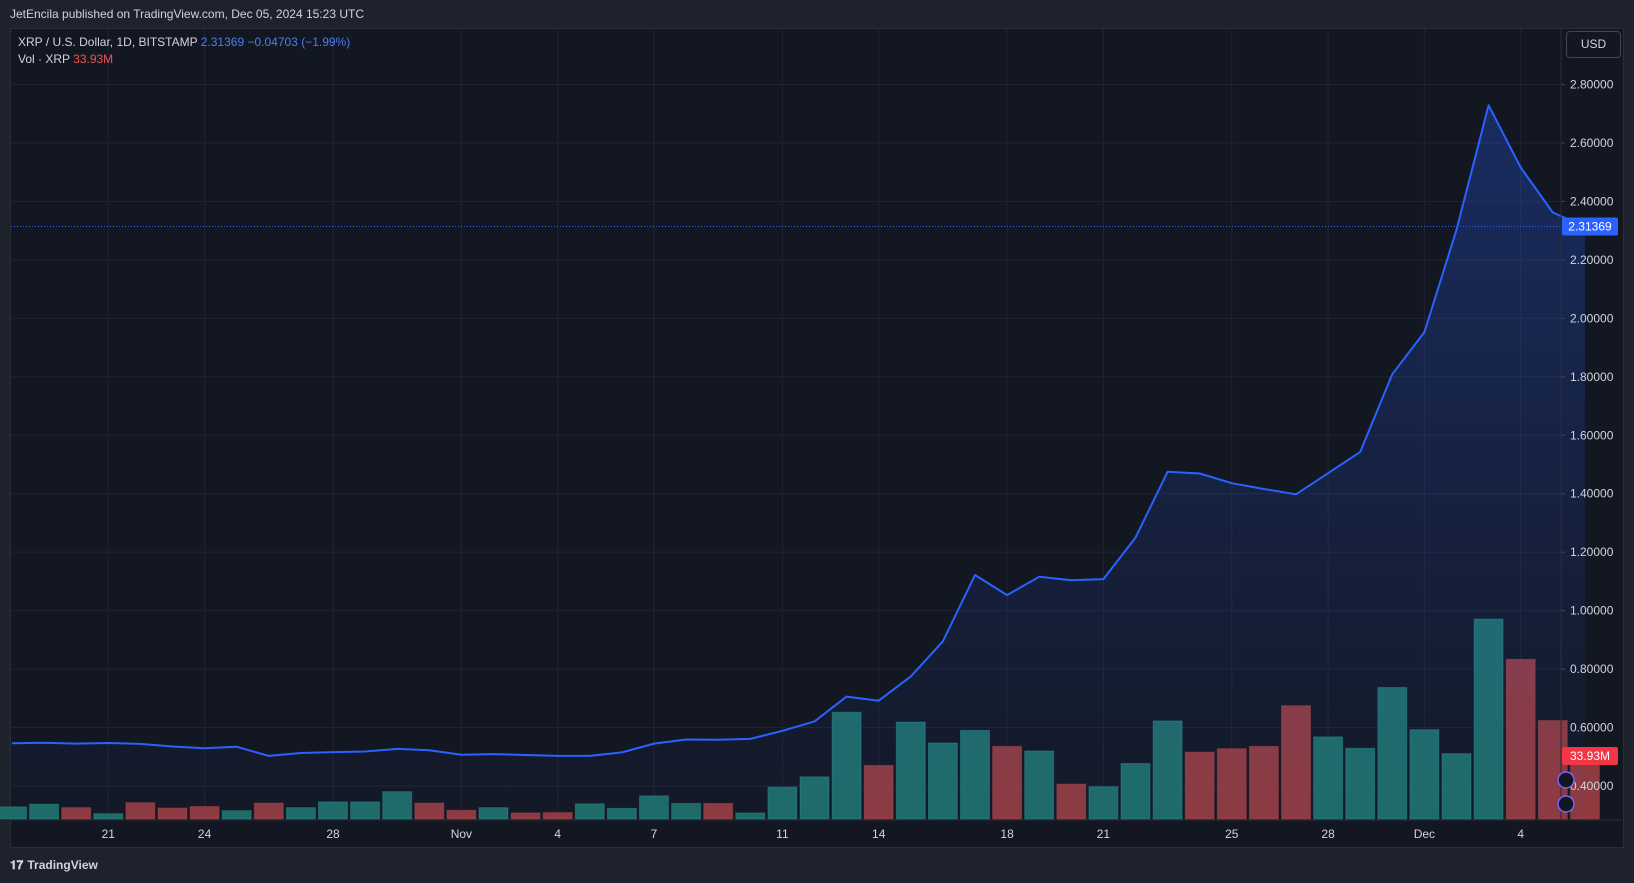 The height and width of the screenshot is (883, 1634). What do you see at coordinates (1592, 201) in the screenshot?
I see `y-tick-label: 2.40000` at bounding box center [1592, 201].